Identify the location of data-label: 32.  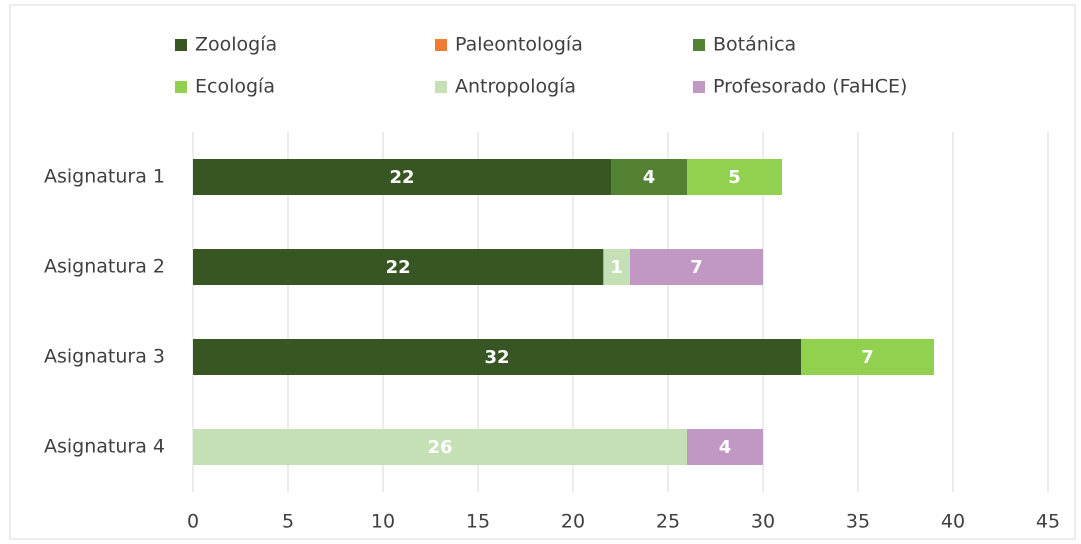
(496, 357).